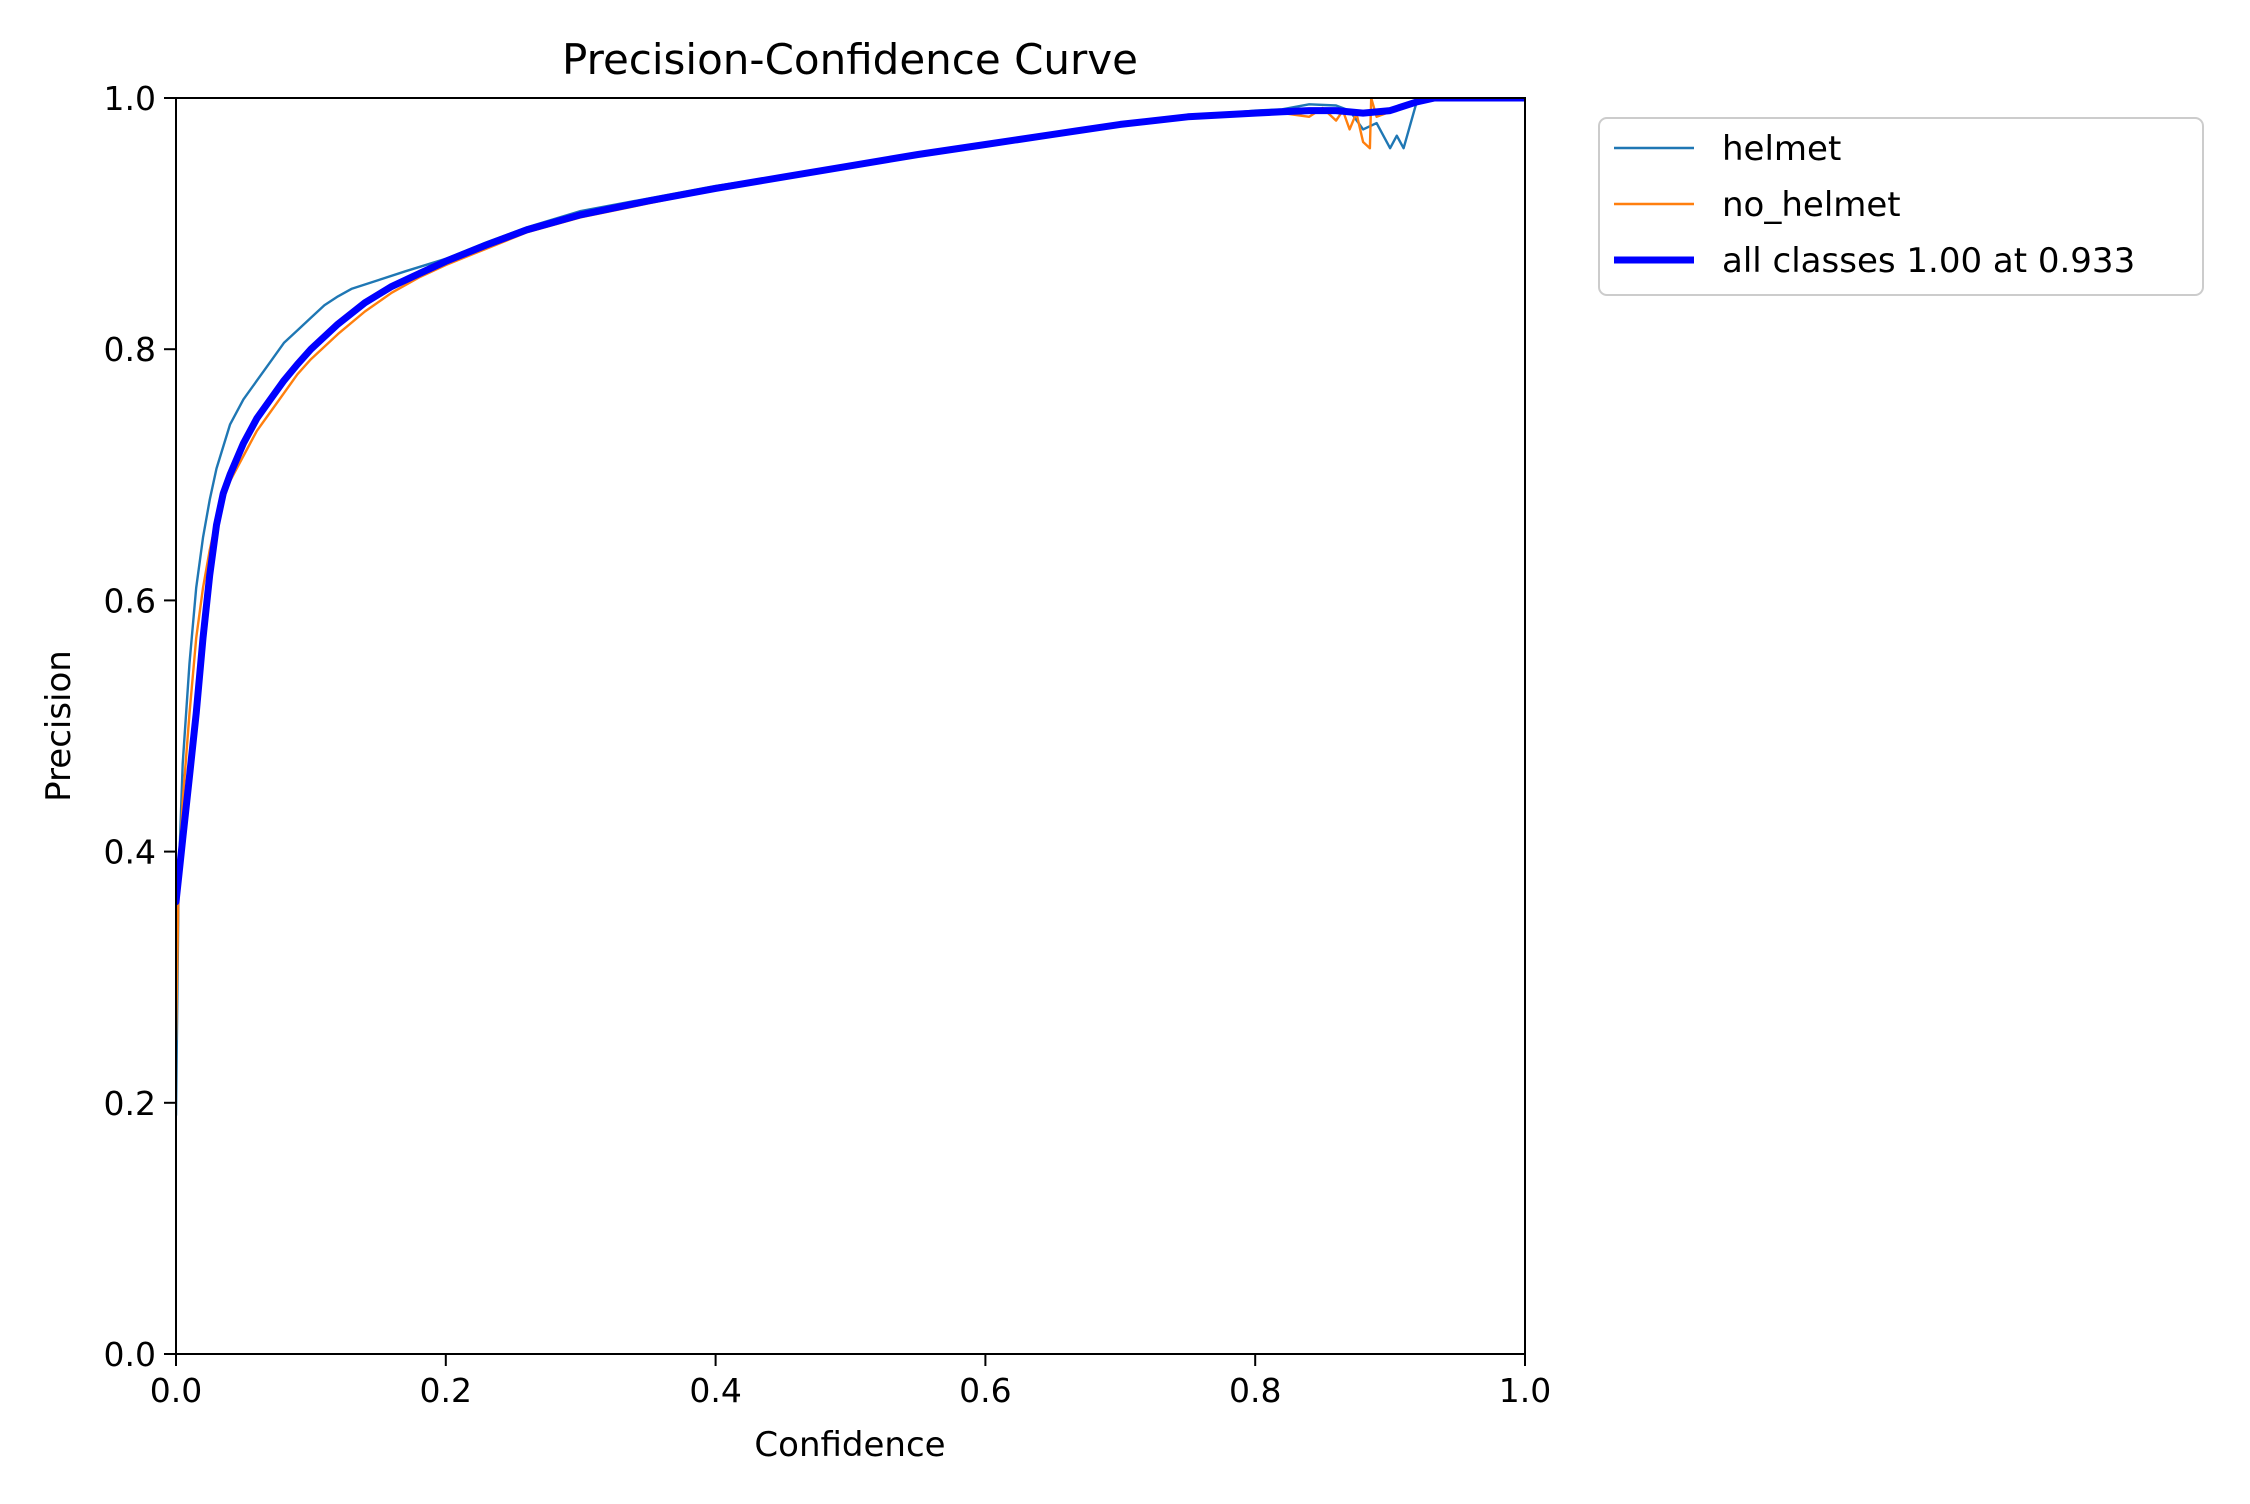 This screenshot has width=2250, height=1504. Describe the element at coordinates (176, 1390) in the screenshot. I see `x-tick-label: 0.0` at that location.